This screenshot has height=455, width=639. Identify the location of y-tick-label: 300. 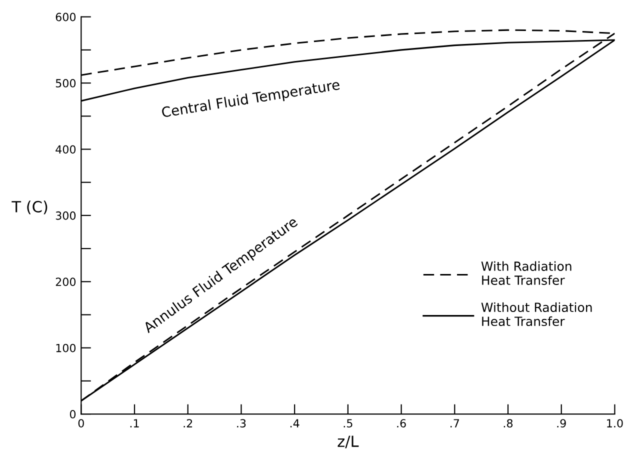
(66, 215).